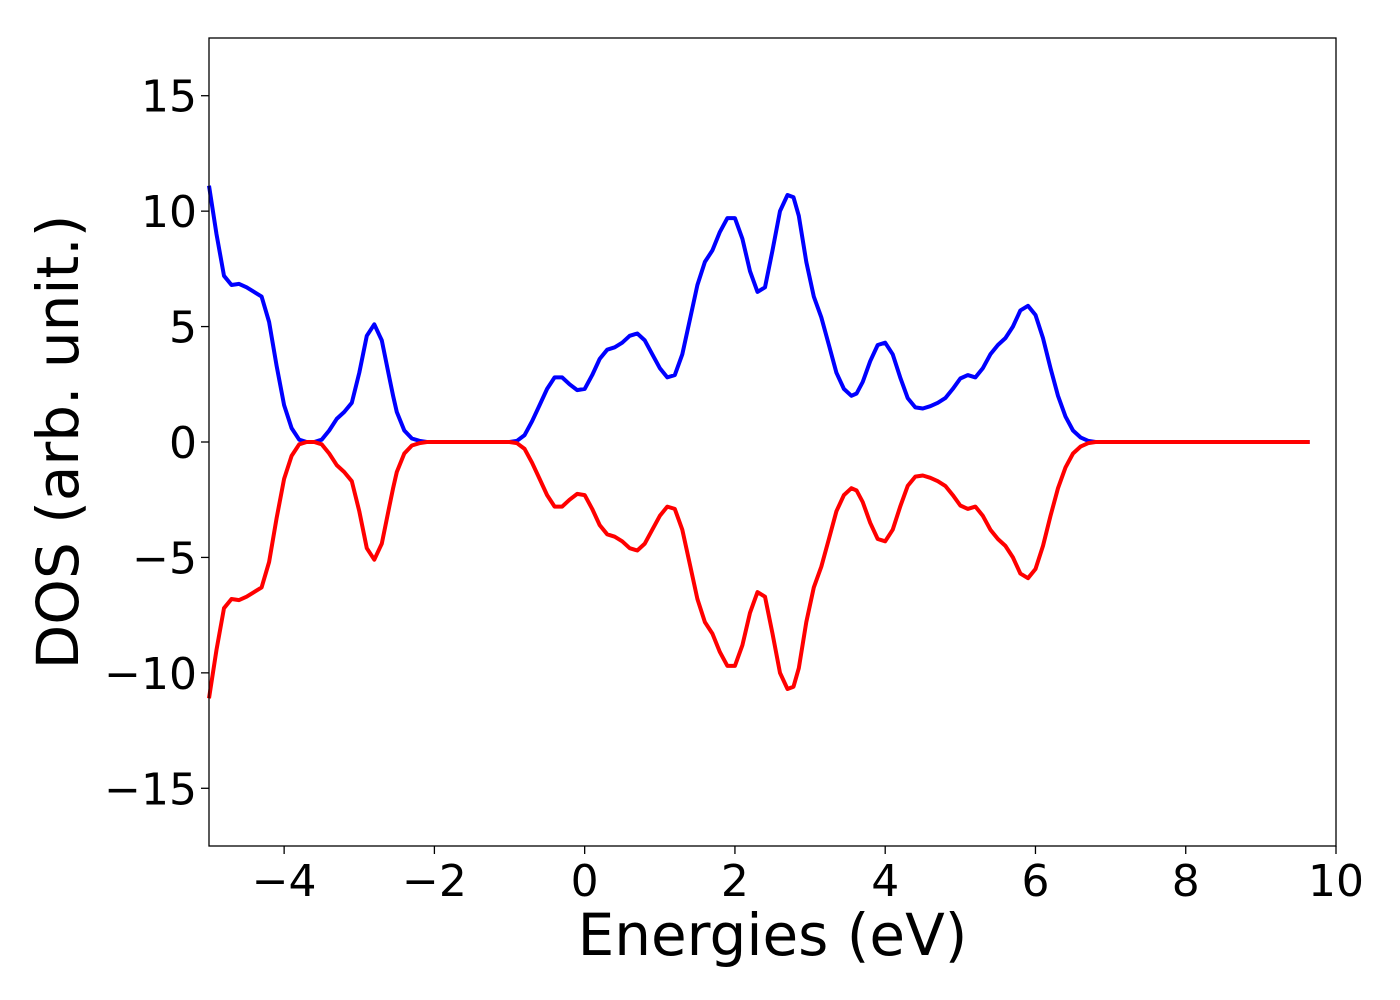 This screenshot has height=1000, width=1400. What do you see at coordinates (735, 881) in the screenshot?
I see `x-tick-label: 2` at bounding box center [735, 881].